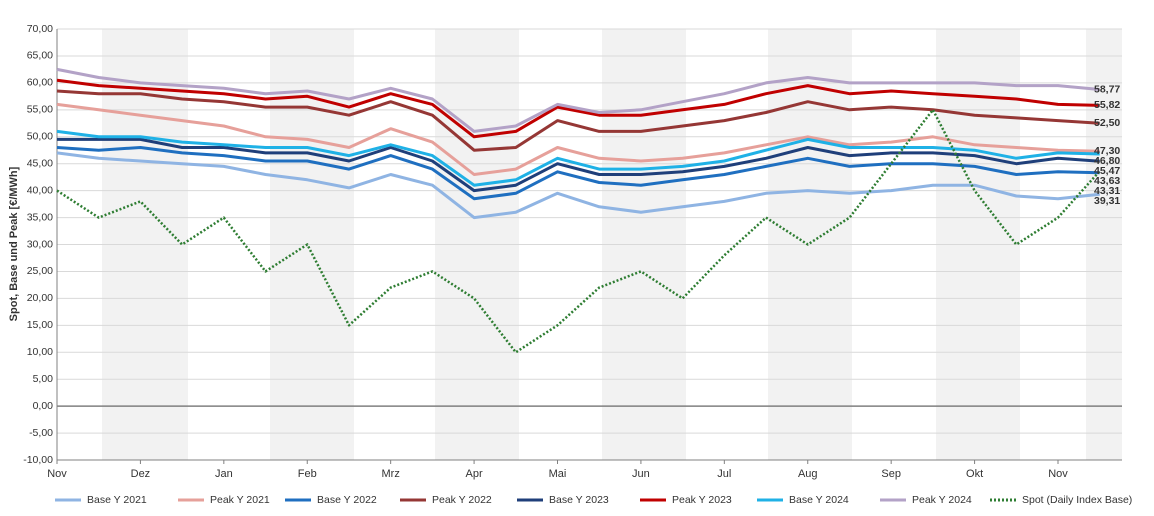 This screenshot has width=1154, height=516. What do you see at coordinates (702, 500) in the screenshot?
I see `legend-label: Peak Y 2023` at bounding box center [702, 500].